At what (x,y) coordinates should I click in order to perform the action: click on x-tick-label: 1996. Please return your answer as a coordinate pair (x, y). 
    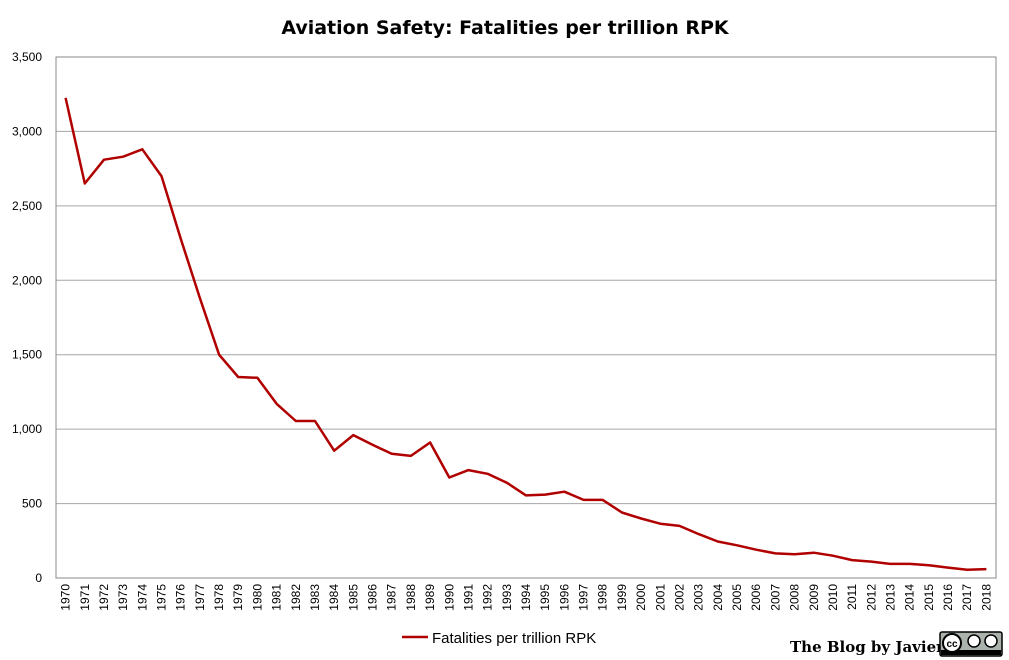
    Looking at the image, I should click on (564, 597).